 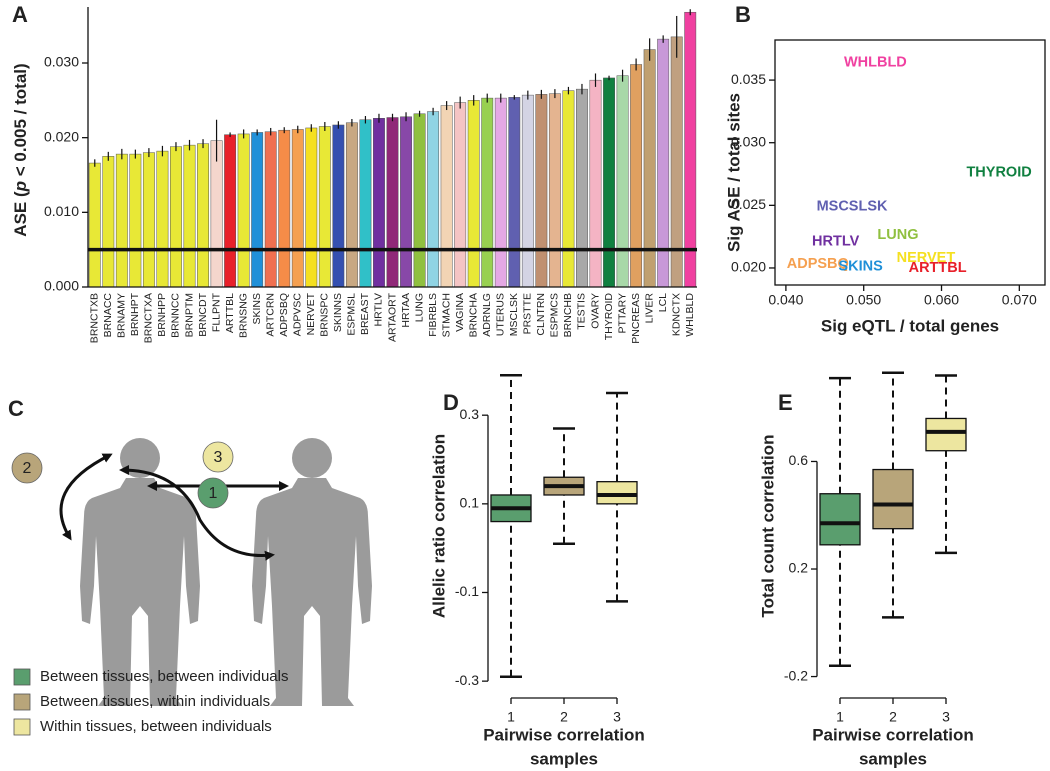 I want to click on x-tick-label: PRSTTE, so click(x=528, y=313).